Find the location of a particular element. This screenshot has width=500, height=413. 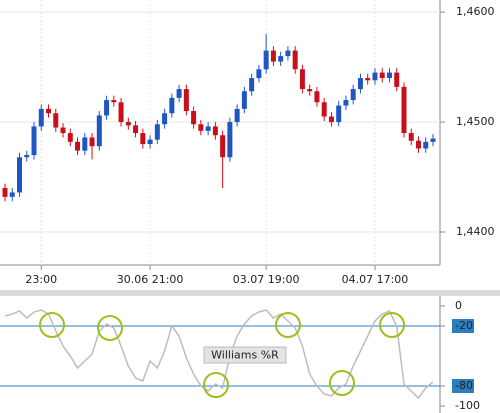

x-tick-label: 30.06 21:00 is located at coordinates (150, 279).